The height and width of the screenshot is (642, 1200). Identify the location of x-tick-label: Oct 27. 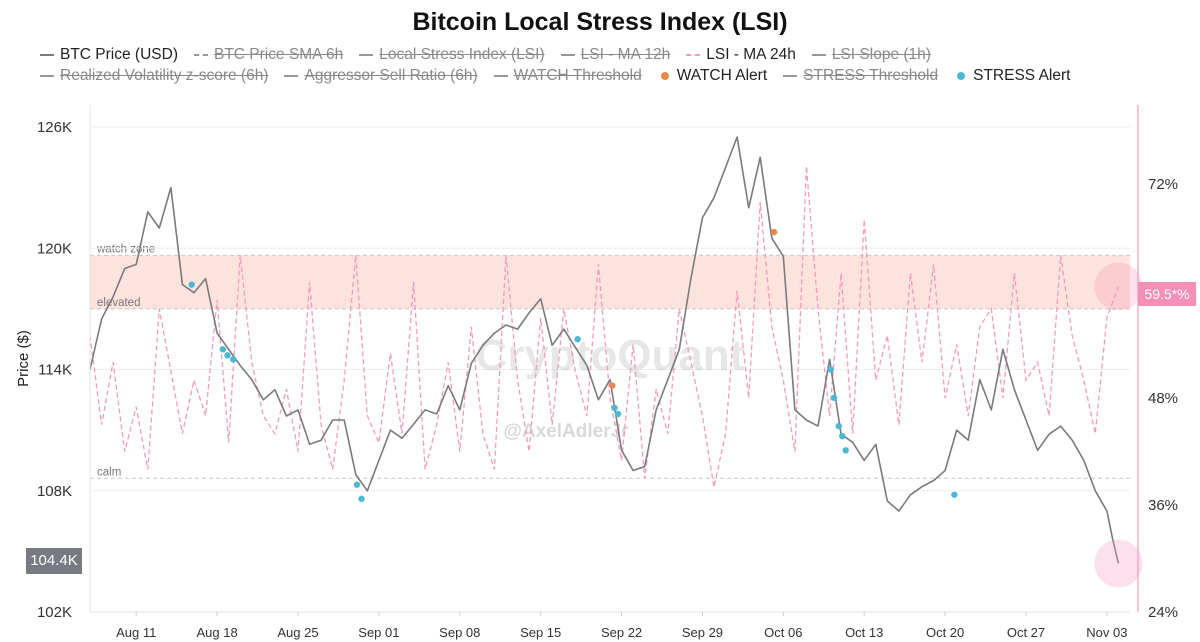
(1026, 632).